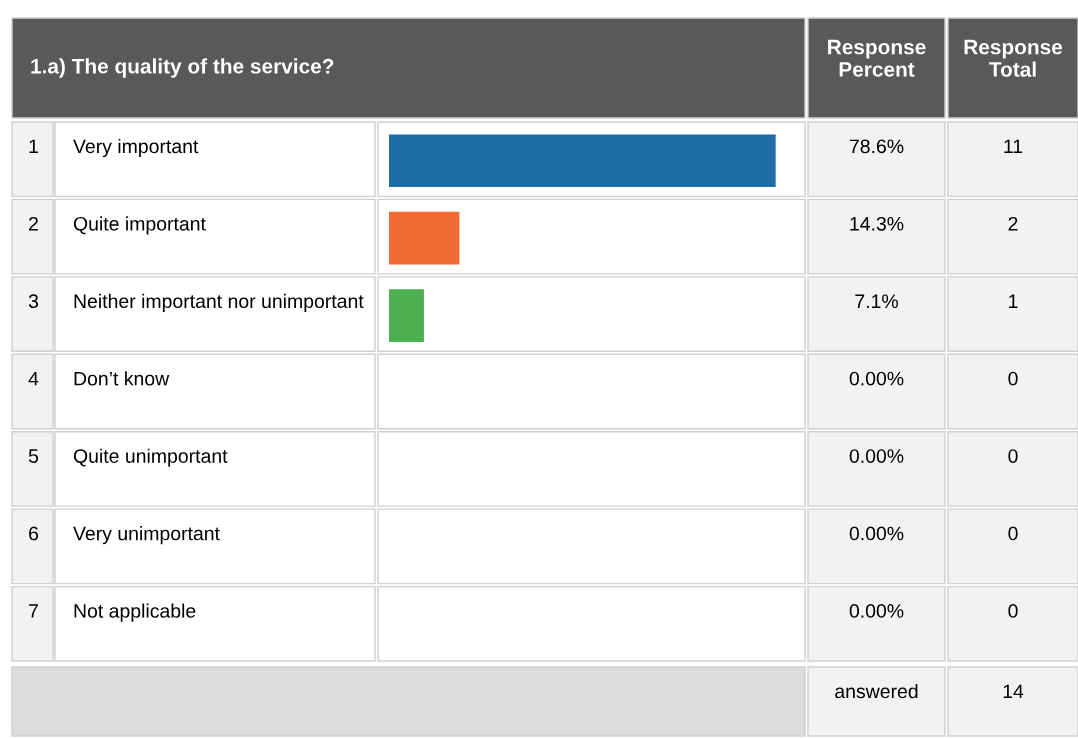  I want to click on data-label: 78.6%, so click(876, 146).